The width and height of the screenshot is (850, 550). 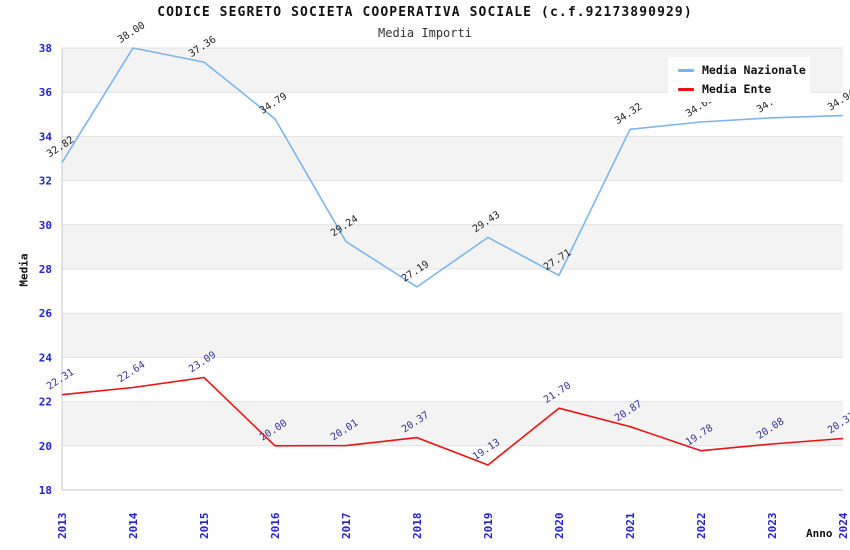 What do you see at coordinates (346, 526) in the screenshot?
I see `x-tick-label: 2017` at bounding box center [346, 526].